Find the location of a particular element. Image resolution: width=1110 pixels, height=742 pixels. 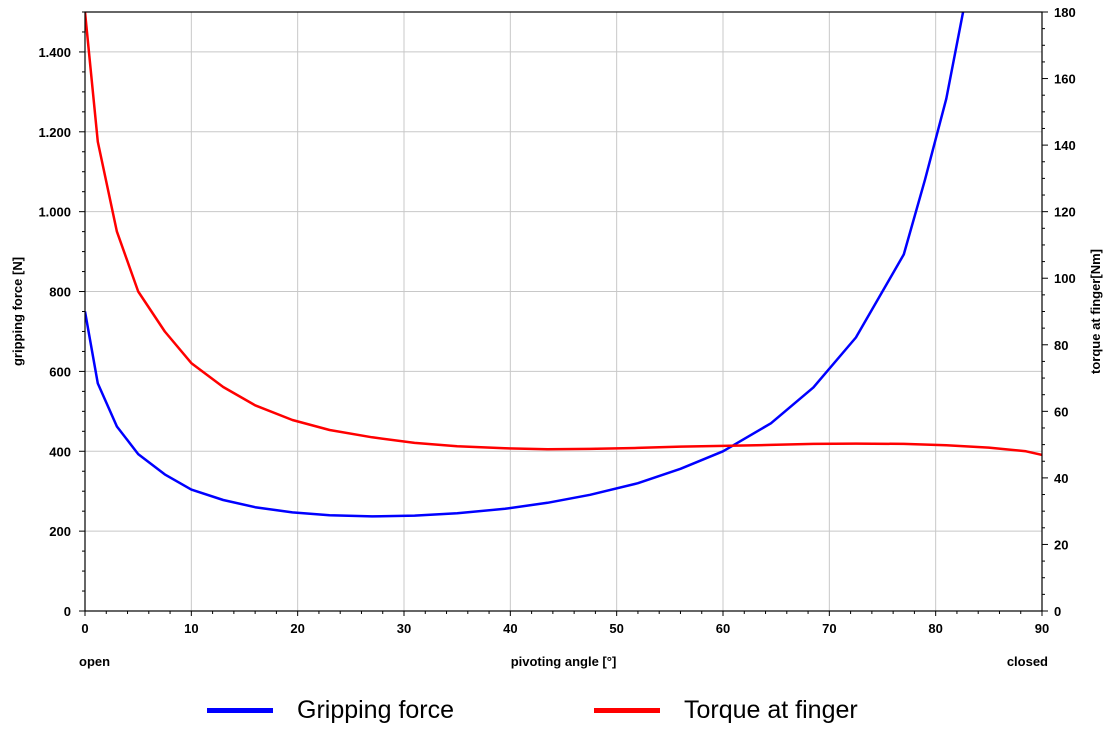

y2-tick-label: 80 is located at coordinates (1061, 345).